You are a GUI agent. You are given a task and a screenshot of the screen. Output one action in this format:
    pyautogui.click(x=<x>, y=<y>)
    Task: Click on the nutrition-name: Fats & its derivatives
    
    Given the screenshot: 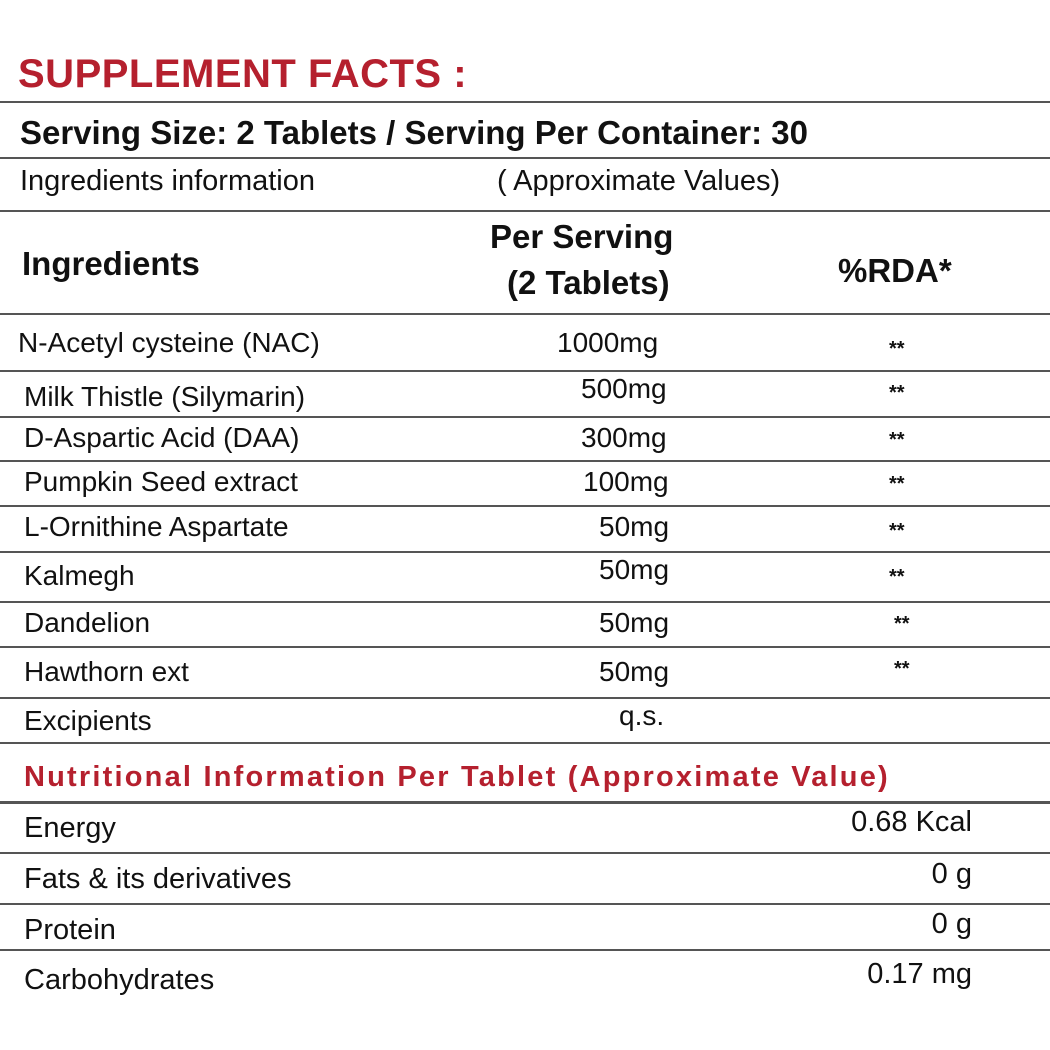 What is the action you would take?
    pyautogui.click(x=158, y=879)
    